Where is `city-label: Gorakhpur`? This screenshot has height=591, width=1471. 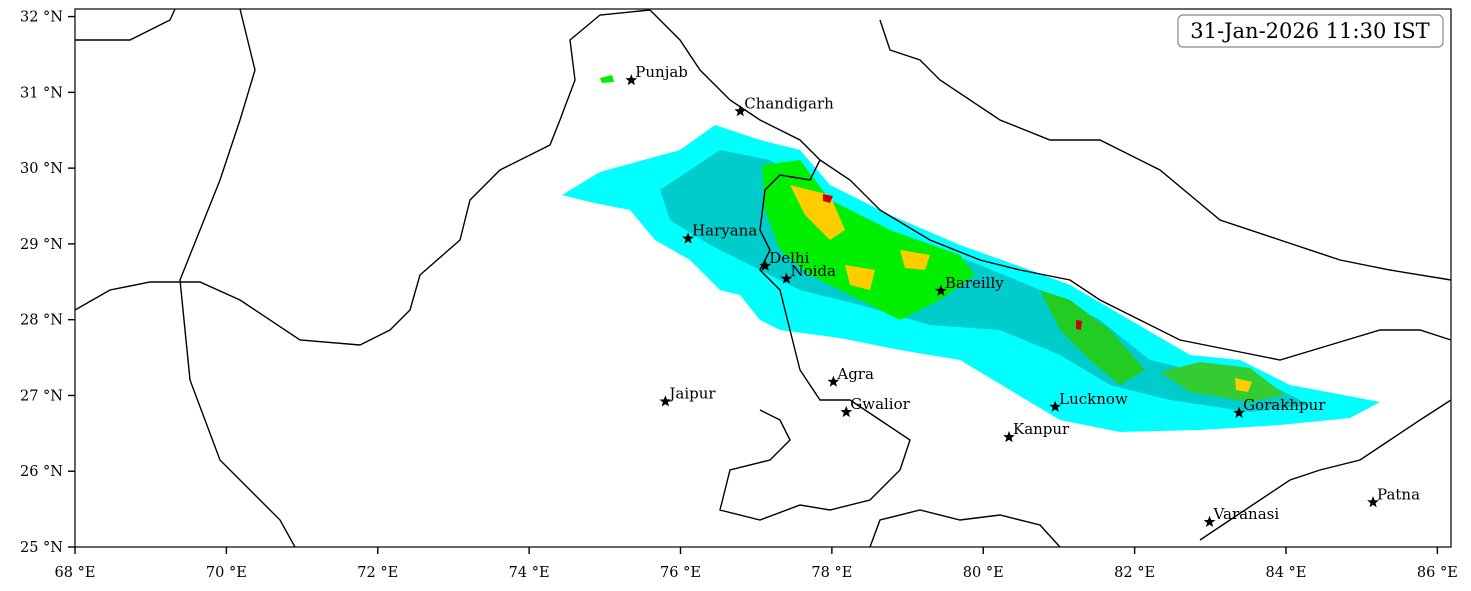 city-label: Gorakhpur is located at coordinates (1284, 405).